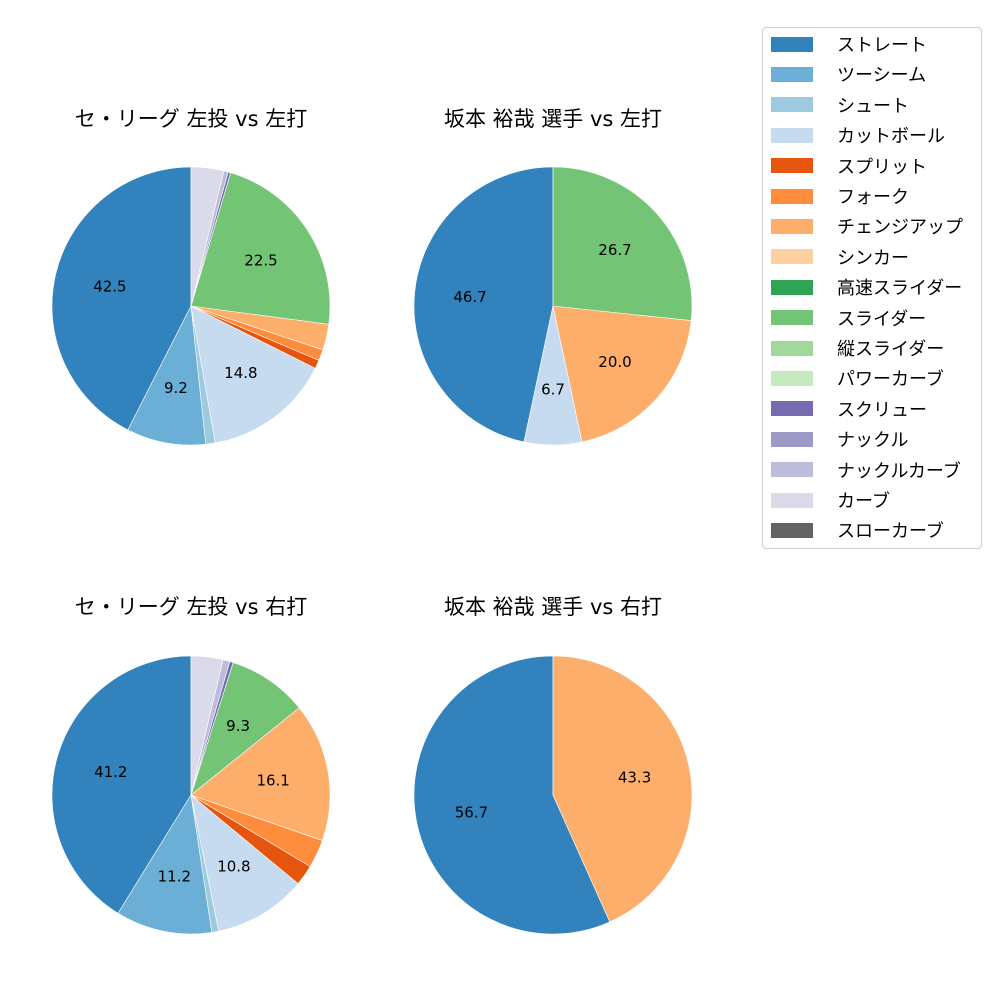 Image resolution: width=1000 pixels, height=1000 pixels. What do you see at coordinates (890, 380) in the screenshot?
I see `legend-label: パワーカーブ` at bounding box center [890, 380].